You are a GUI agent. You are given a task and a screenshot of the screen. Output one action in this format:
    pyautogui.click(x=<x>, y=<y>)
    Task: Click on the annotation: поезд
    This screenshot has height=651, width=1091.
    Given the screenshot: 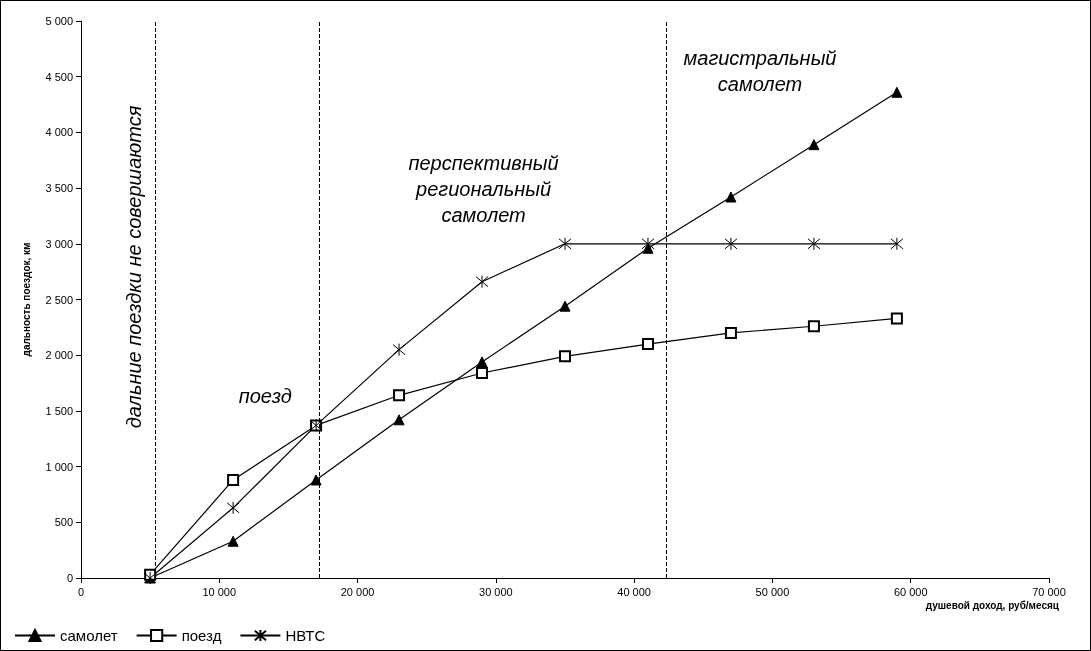 What is the action you would take?
    pyautogui.click(x=265, y=395)
    